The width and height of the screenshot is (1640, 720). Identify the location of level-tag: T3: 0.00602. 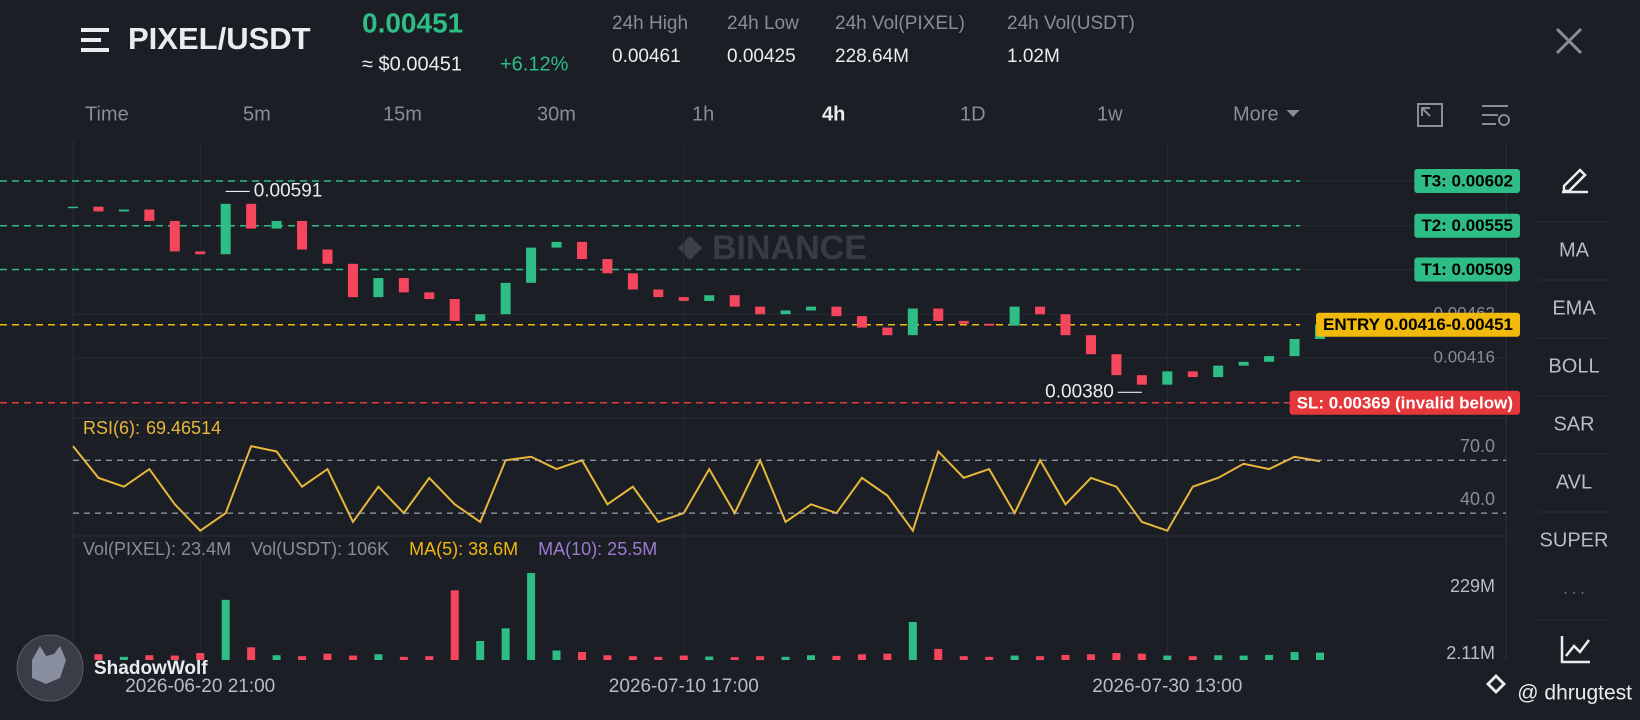
(1467, 180).